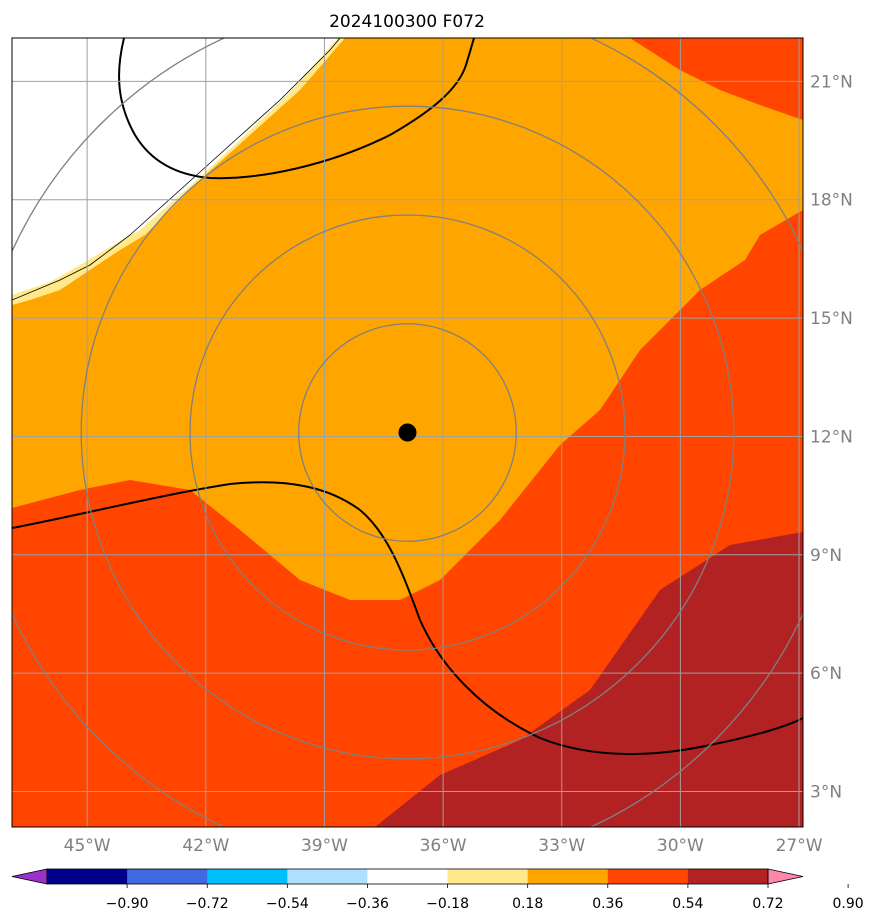 The width and height of the screenshot is (873, 924). I want to click on x-tick-labels: 45°W 42°W 39°W 36°W 33°W 30°W 27°W, so click(443, 846).